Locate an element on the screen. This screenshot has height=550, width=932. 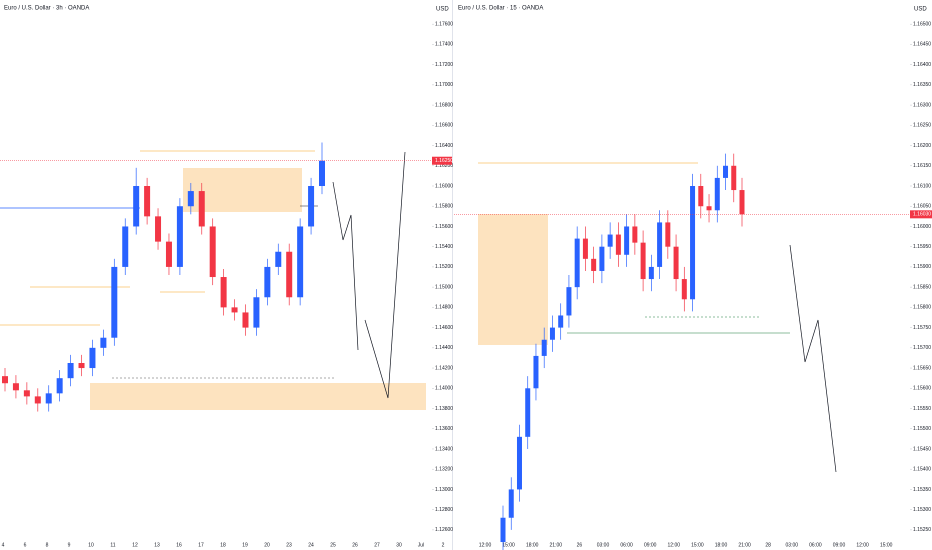
y-tick-label: 1.15950 is located at coordinates (922, 247).